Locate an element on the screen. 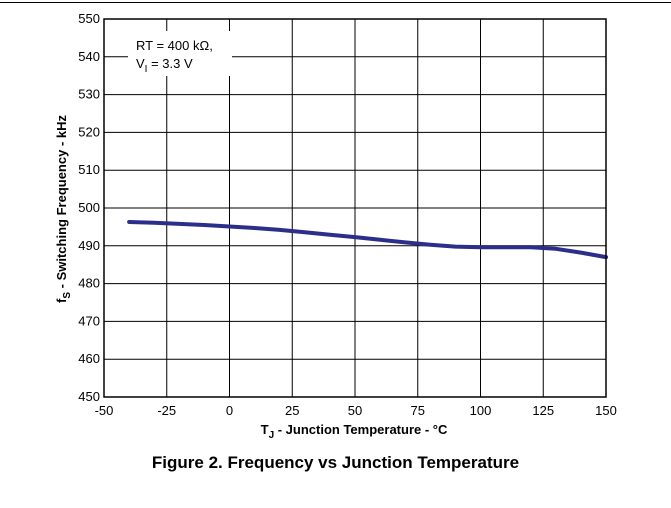 This screenshot has width=671, height=508. y-tick-label: 490 is located at coordinates (89, 245).